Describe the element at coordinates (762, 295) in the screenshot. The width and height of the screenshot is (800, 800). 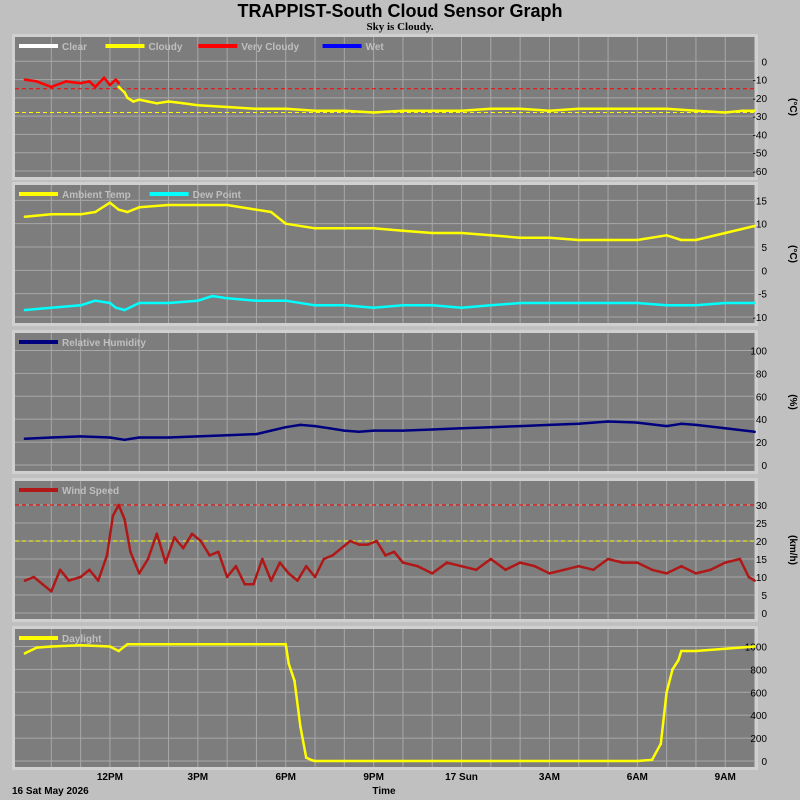
I see `y-tick-label: -5` at that location.